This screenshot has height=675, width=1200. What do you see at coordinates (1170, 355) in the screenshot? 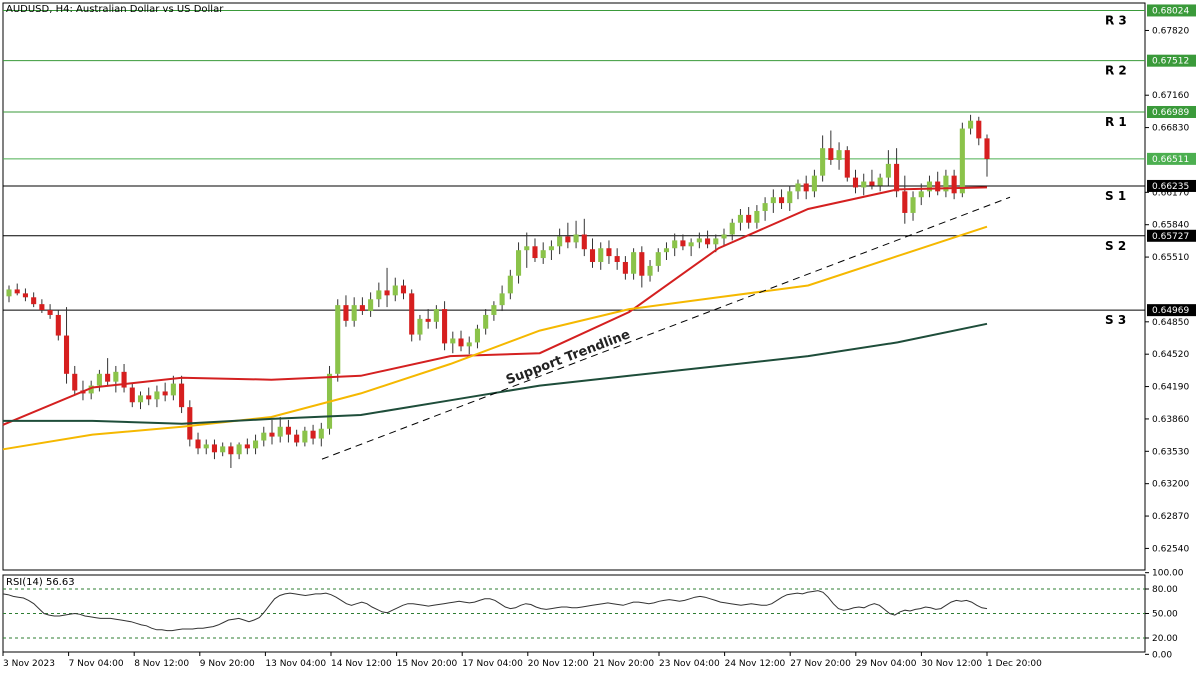
I see `price-tick-label: 0.64520` at bounding box center [1170, 355].